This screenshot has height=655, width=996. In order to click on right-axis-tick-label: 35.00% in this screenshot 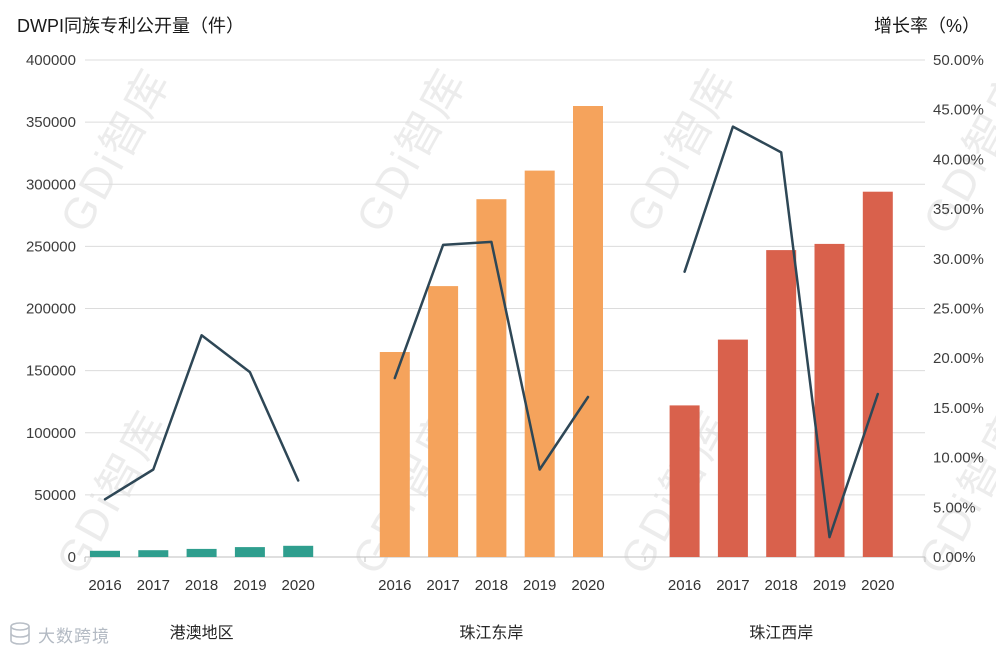, I will do `click(958, 209)`.